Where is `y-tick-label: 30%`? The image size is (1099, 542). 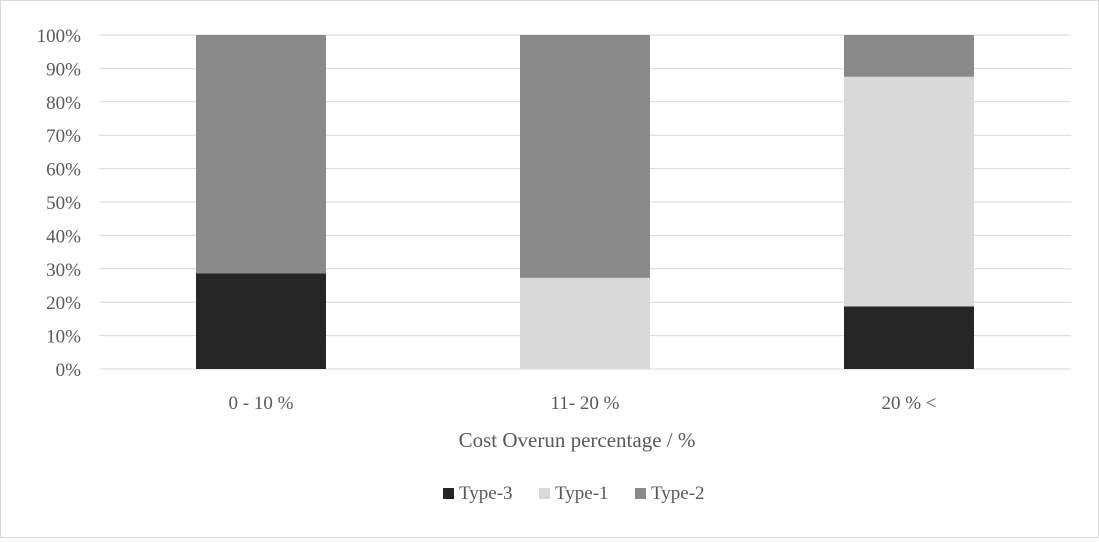 y-tick-label: 30% is located at coordinates (63, 270).